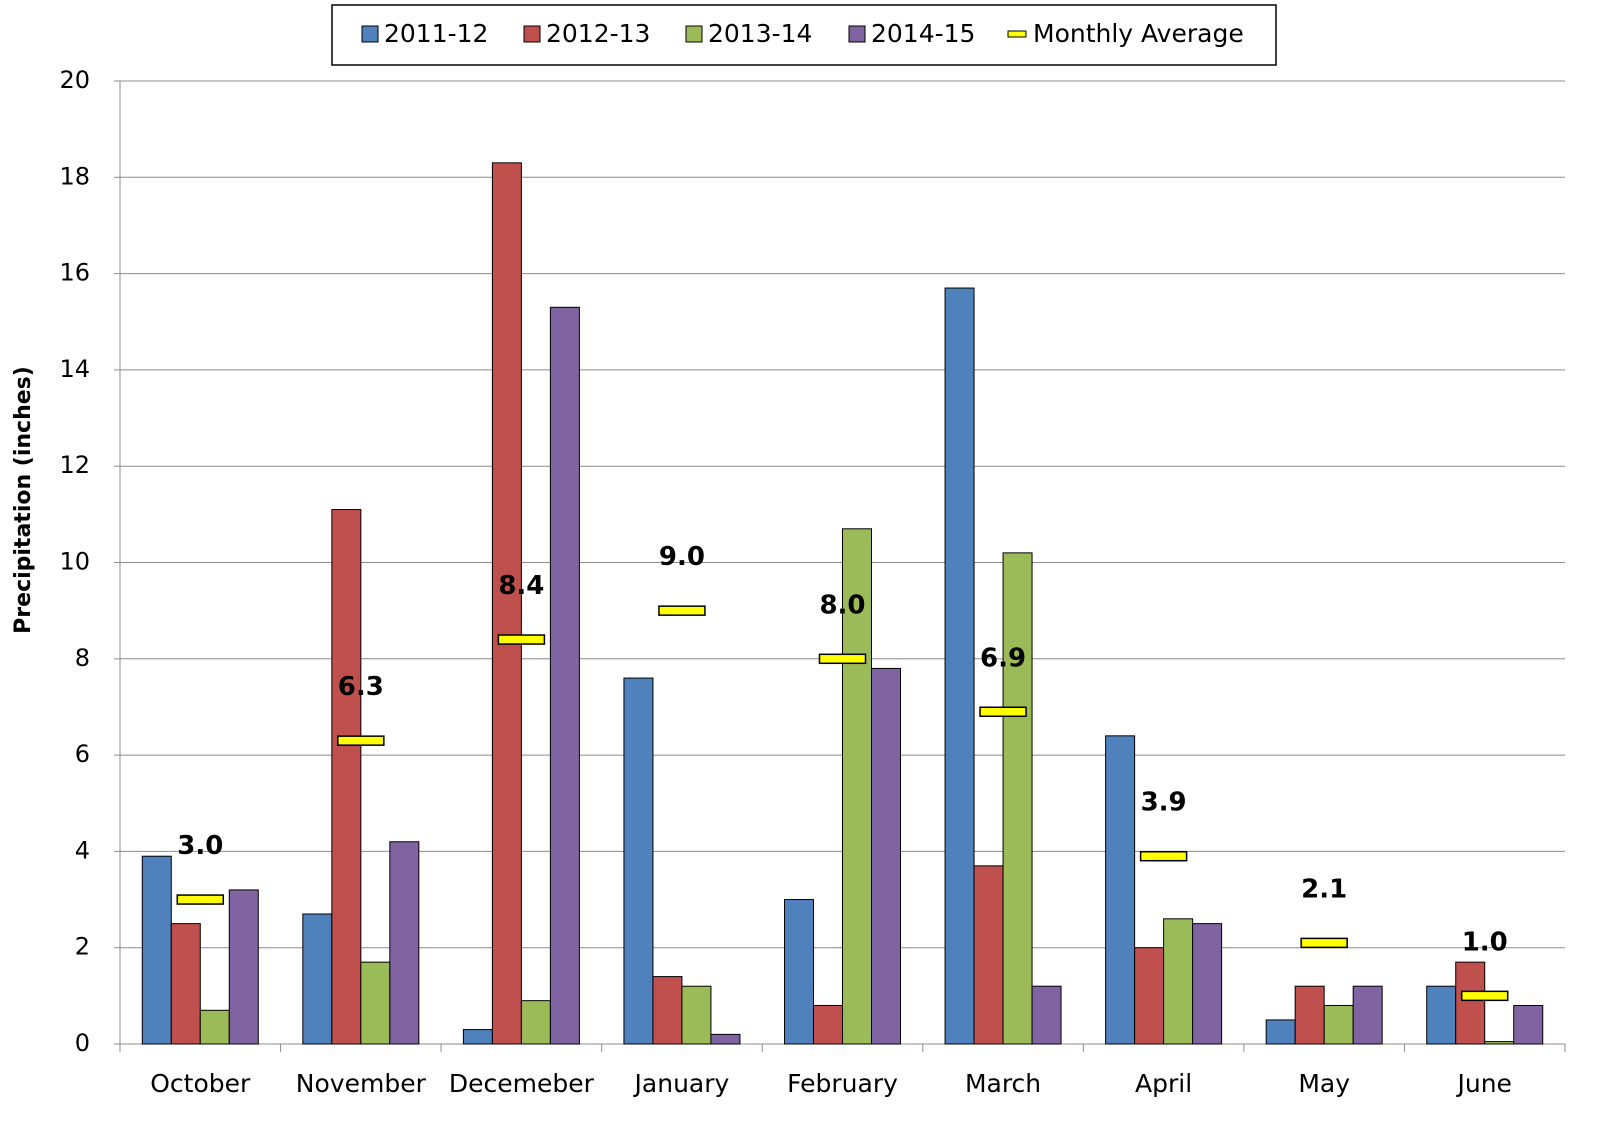 The image size is (1605, 1131). Describe the element at coordinates (200, 1083) in the screenshot. I see `x-tick-label: October` at that location.